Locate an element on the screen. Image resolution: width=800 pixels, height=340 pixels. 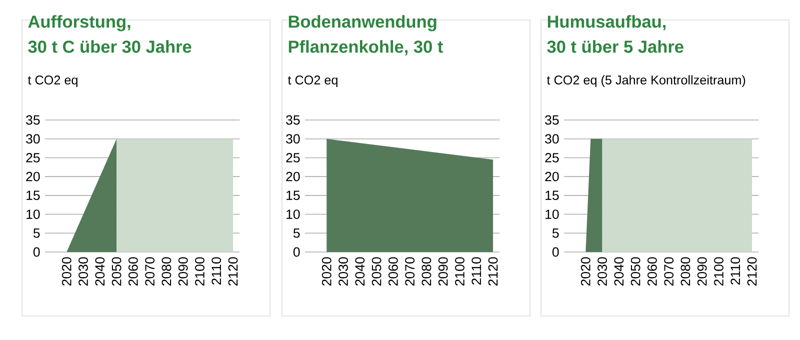
chart-title: Humusaufbau, is located at coordinates (607, 22).